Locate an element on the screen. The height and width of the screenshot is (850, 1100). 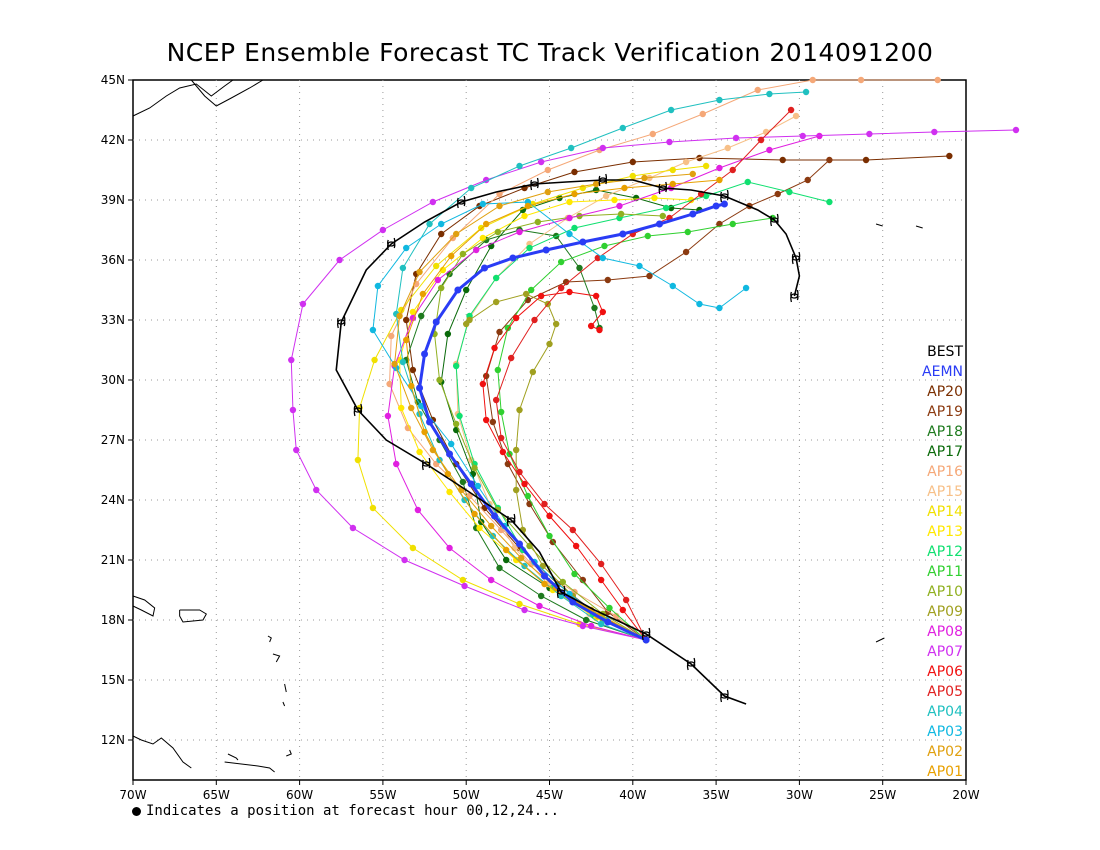
legend-entry-ap06: AP06 is located at coordinates (945, 672).